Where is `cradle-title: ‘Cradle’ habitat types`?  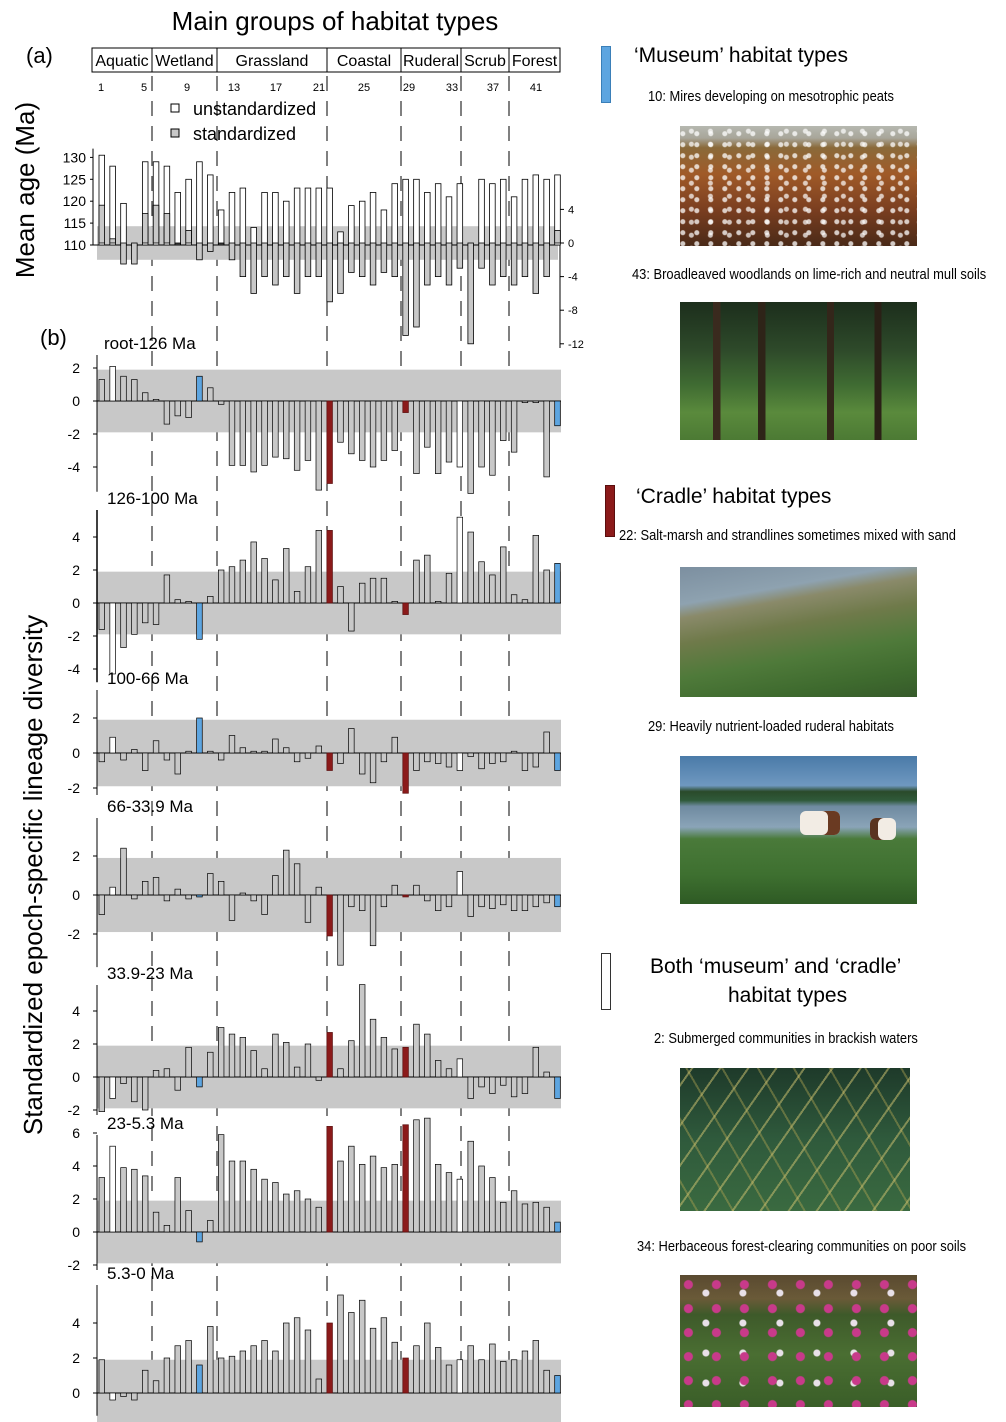 cradle-title: ‘Cradle’ habitat types is located at coordinates (734, 496).